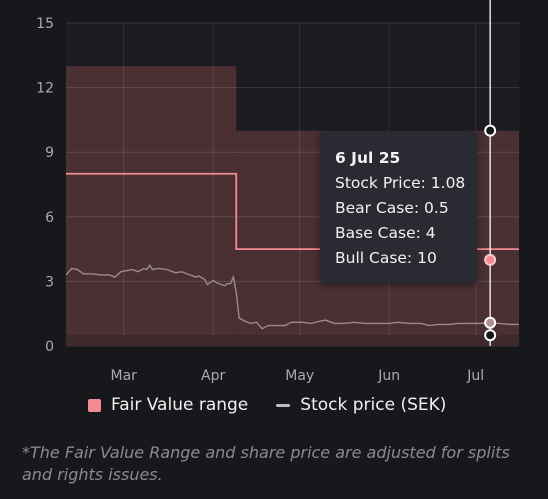  What do you see at coordinates (123, 376) in the screenshot?
I see `x-tick-label-0: Mar` at bounding box center [123, 376].